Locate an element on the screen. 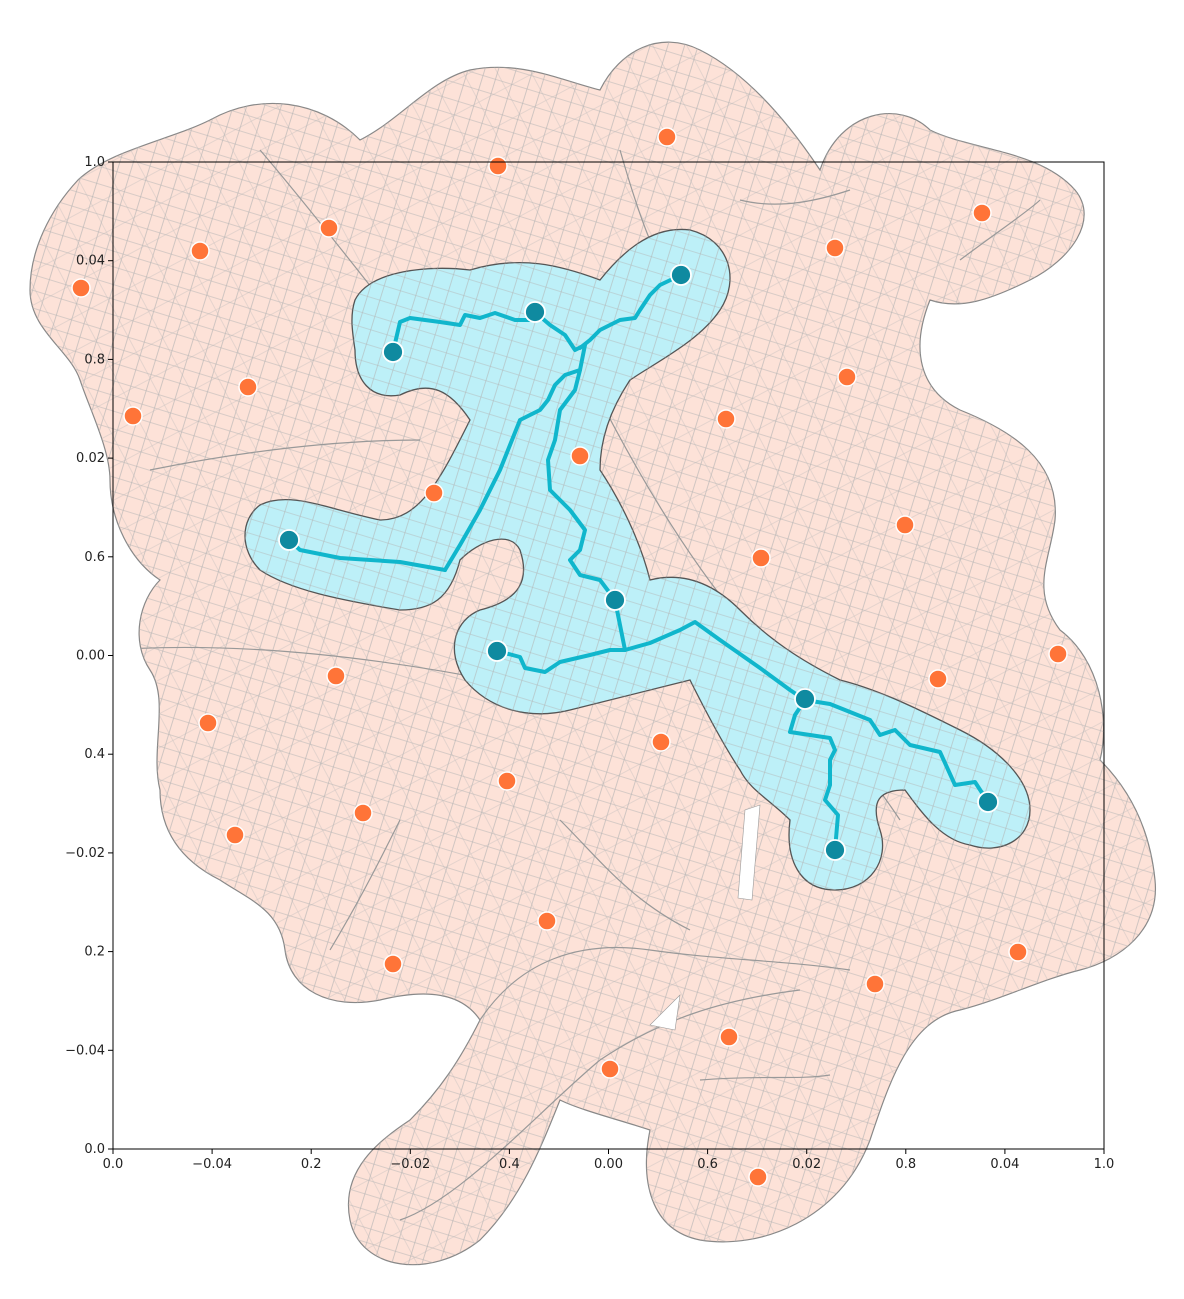 This screenshot has width=1184, height=1299. x-tick-label: 0.04 is located at coordinates (1004, 1164).